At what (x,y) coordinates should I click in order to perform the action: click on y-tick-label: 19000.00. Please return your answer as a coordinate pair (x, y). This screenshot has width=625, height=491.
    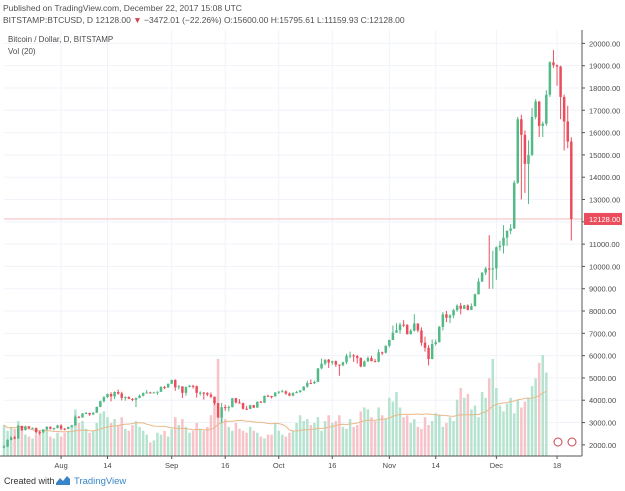
    Looking at the image, I should click on (604, 66).